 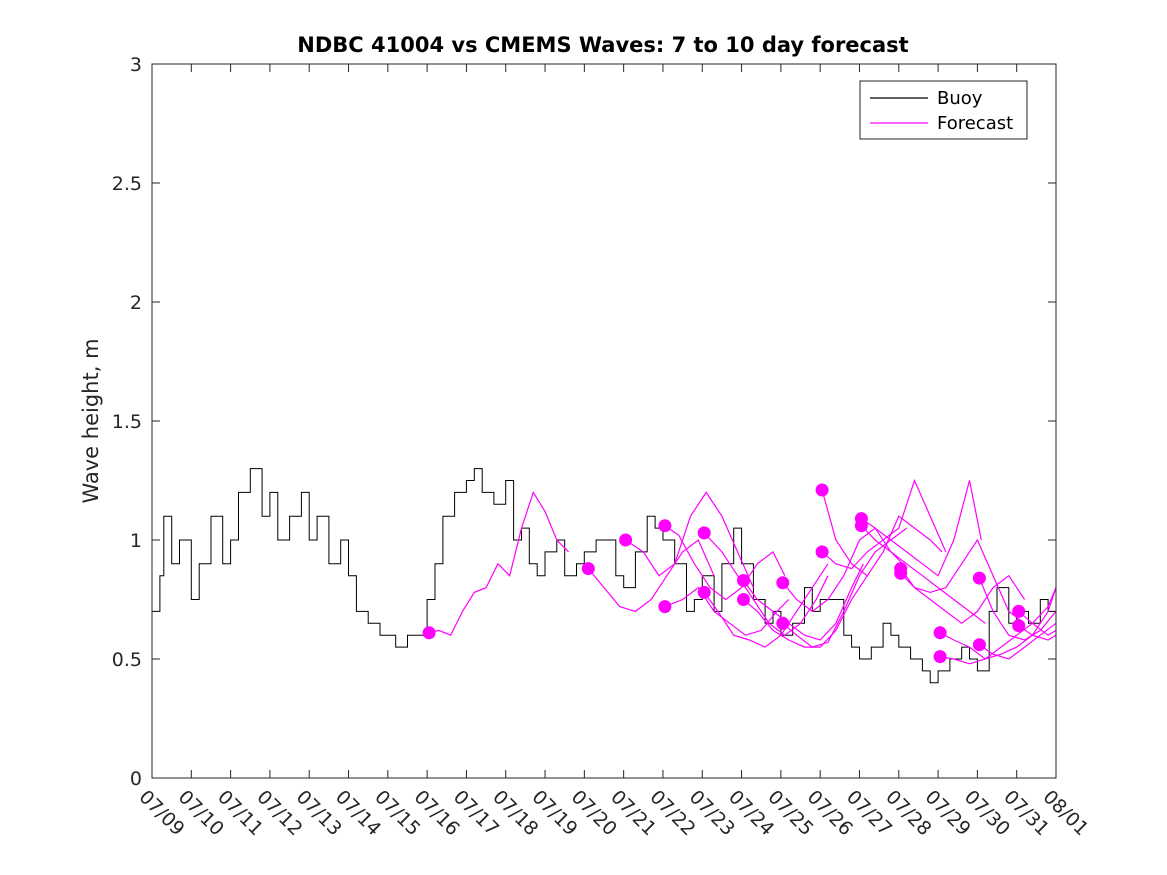 I want to click on legend-label: Buoy, so click(x=960, y=98).